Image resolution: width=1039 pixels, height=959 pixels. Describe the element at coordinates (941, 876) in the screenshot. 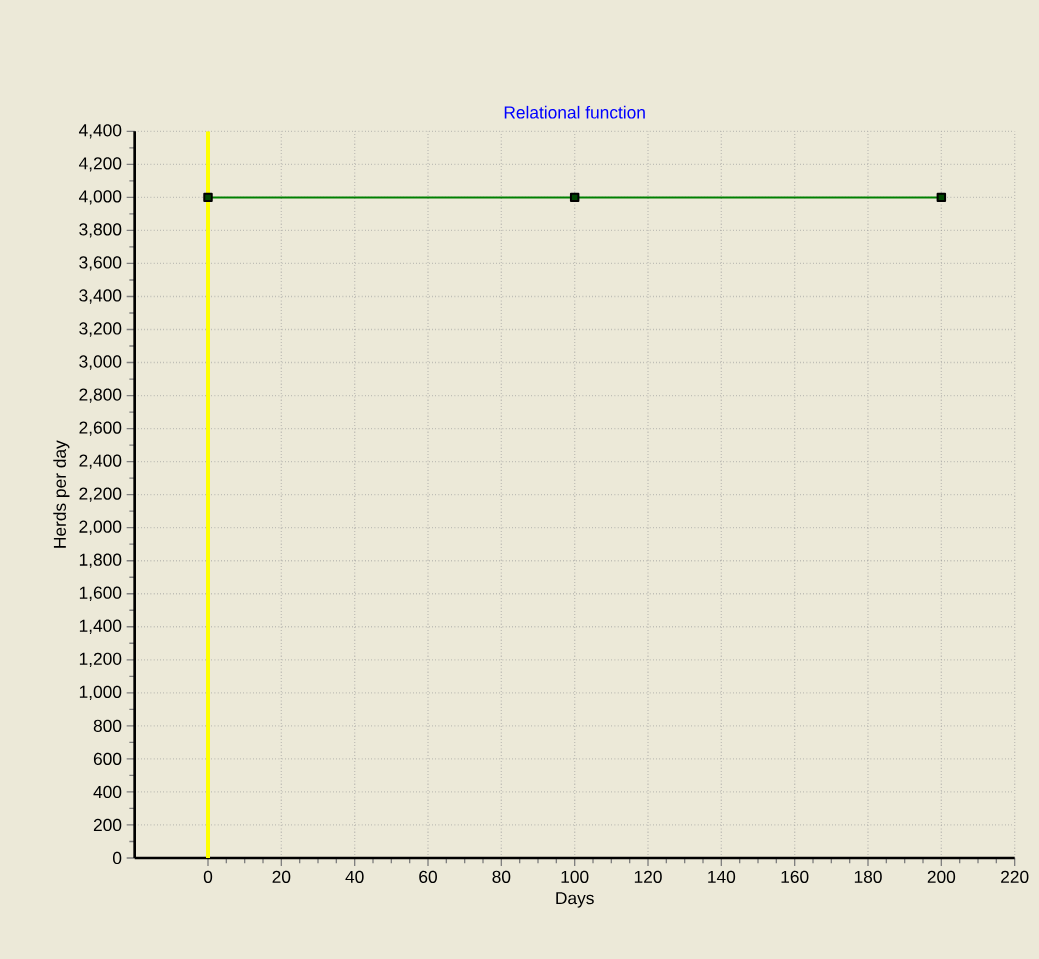

I see `x-tick-label: 200` at that location.